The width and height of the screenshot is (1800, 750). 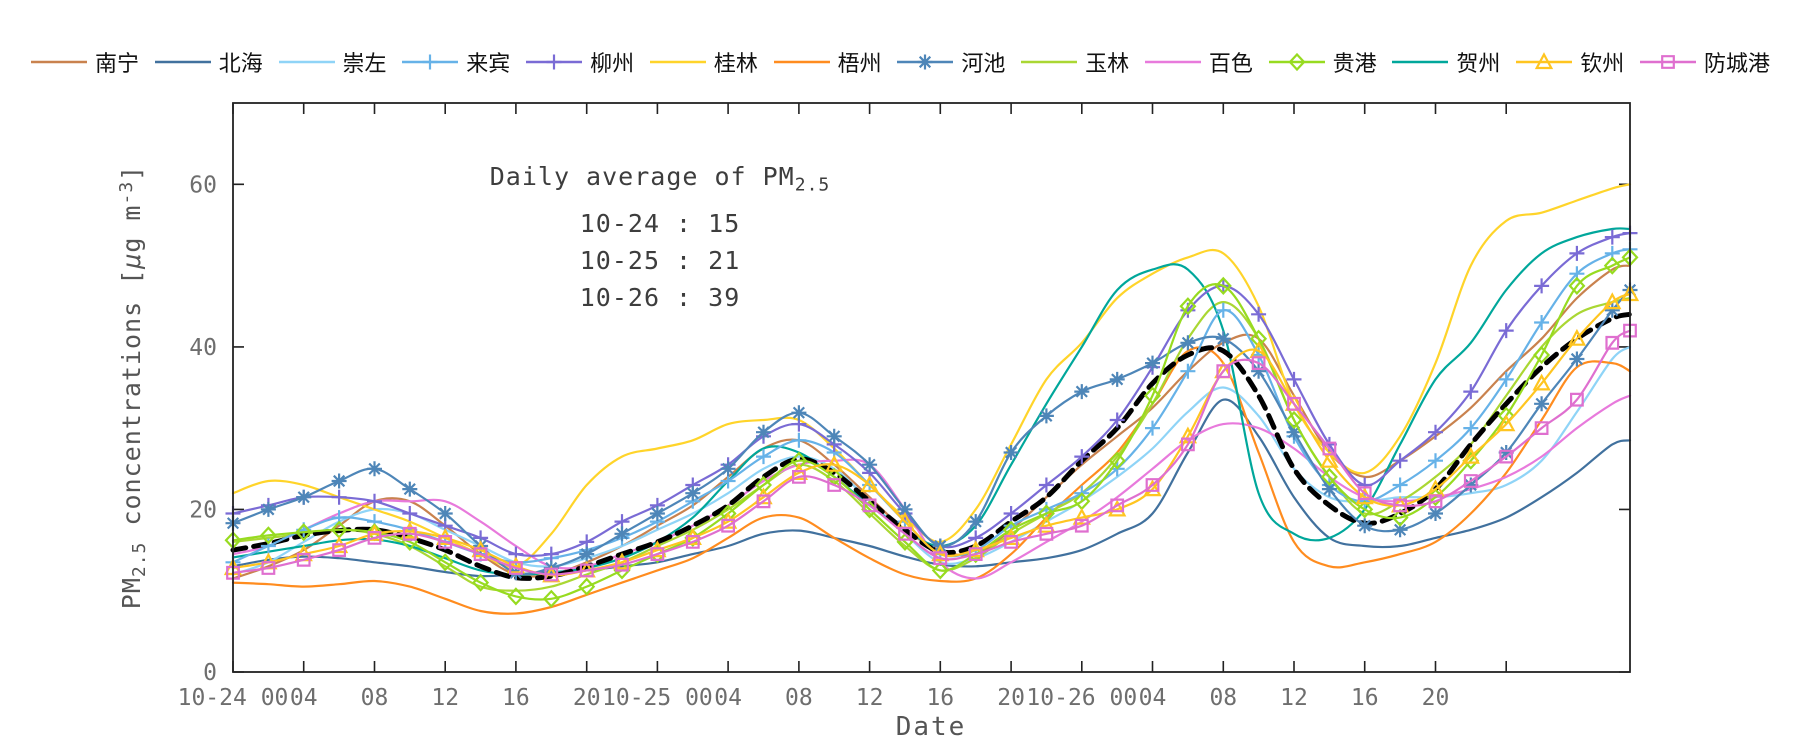 What do you see at coordinates (1354, 63) in the screenshot?
I see `legend-label-guigang: 贵港` at bounding box center [1354, 63].